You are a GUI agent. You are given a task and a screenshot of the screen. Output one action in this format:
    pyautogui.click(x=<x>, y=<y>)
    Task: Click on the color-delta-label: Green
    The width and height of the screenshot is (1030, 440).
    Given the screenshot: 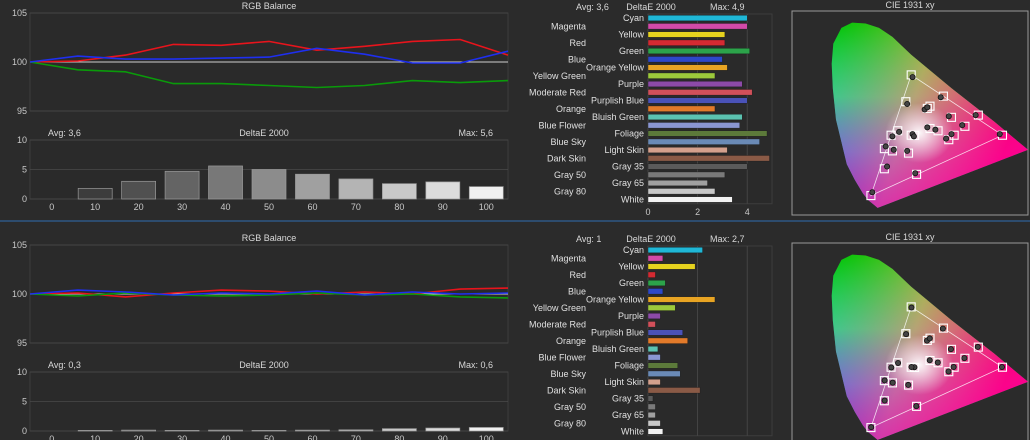 What is the action you would take?
    pyautogui.click(x=631, y=51)
    